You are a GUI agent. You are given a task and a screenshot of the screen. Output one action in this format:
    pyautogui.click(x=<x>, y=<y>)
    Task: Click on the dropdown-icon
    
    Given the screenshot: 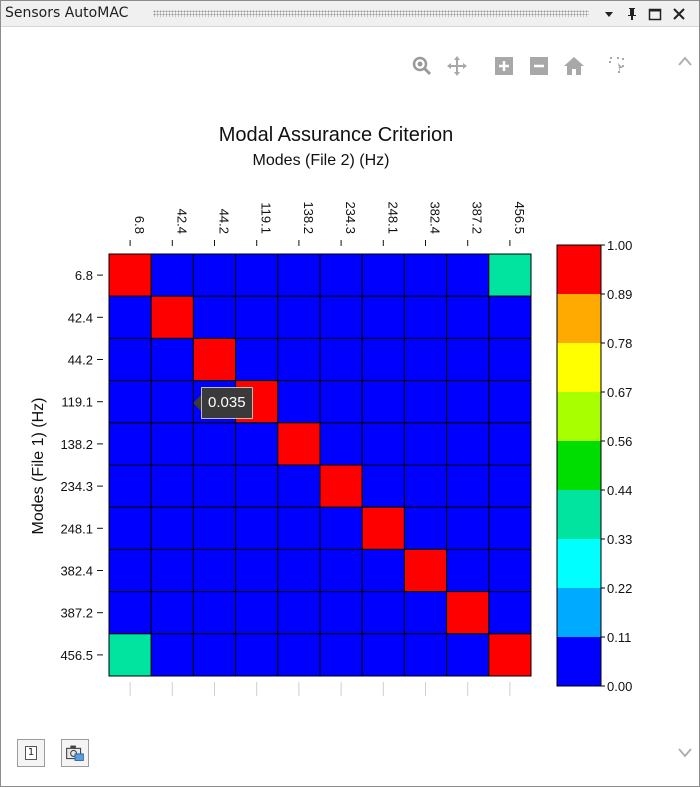 What is the action you would take?
    pyautogui.click(x=609, y=14)
    